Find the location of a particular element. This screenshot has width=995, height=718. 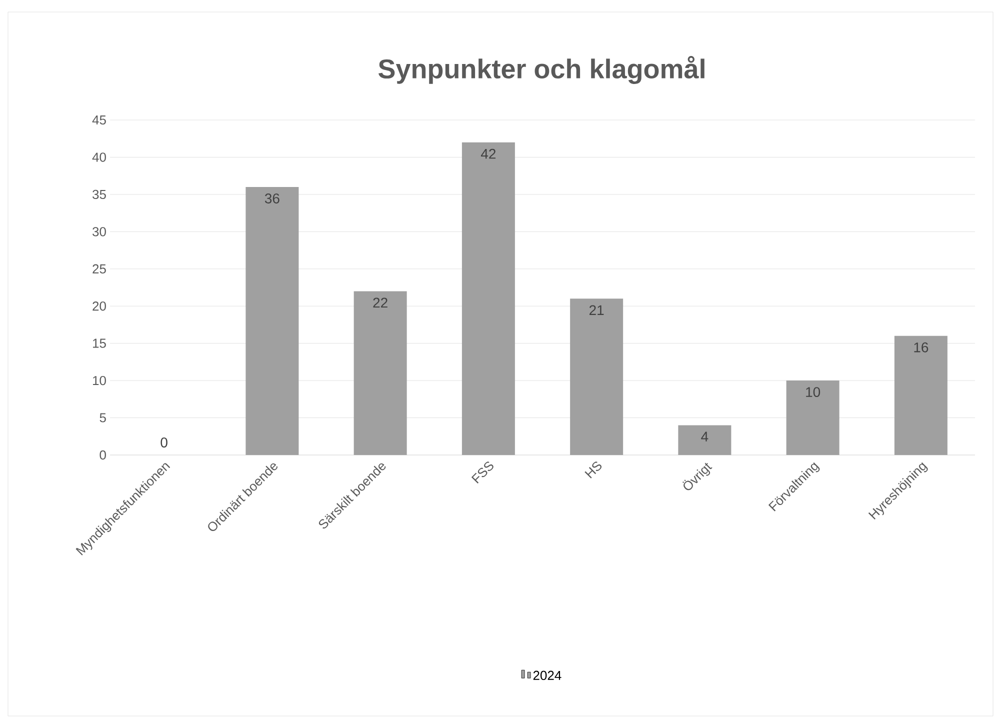

data-label: 36 is located at coordinates (272, 199).